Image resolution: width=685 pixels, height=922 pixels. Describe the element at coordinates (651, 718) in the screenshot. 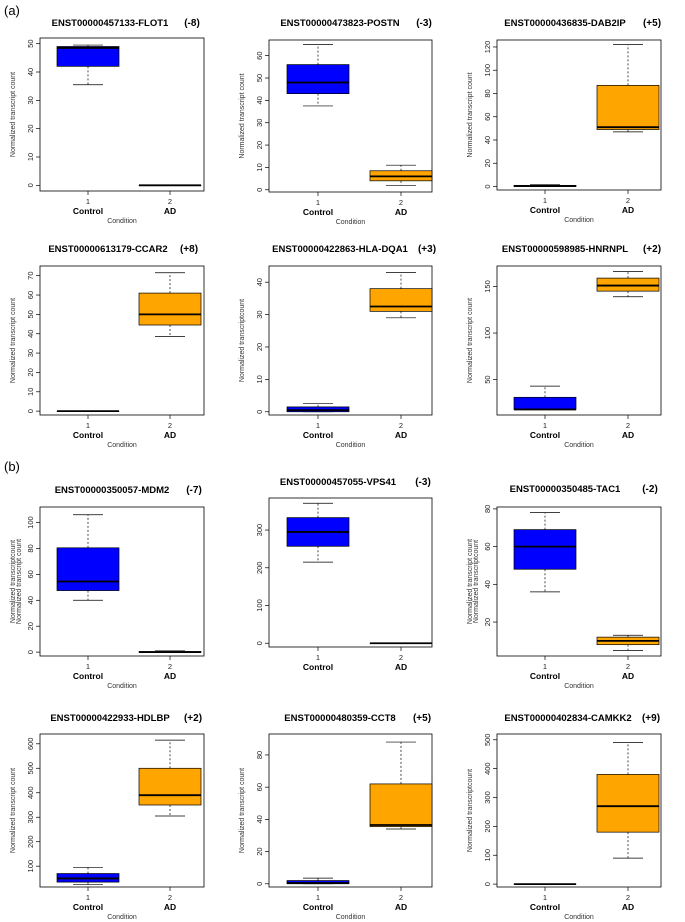

I see `chart-suffix: (+9)` at that location.